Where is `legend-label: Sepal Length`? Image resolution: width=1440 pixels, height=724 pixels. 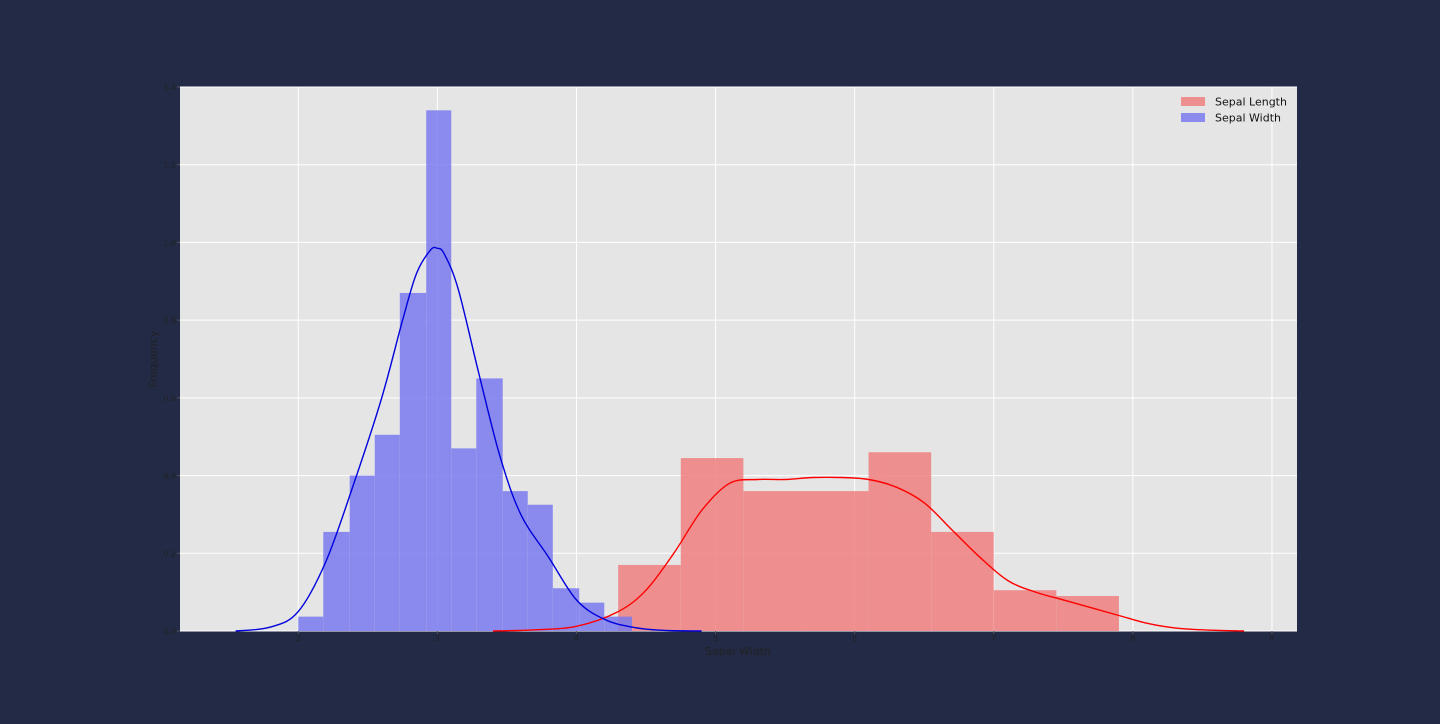
legend-label: Sepal Length is located at coordinates (1251, 102).